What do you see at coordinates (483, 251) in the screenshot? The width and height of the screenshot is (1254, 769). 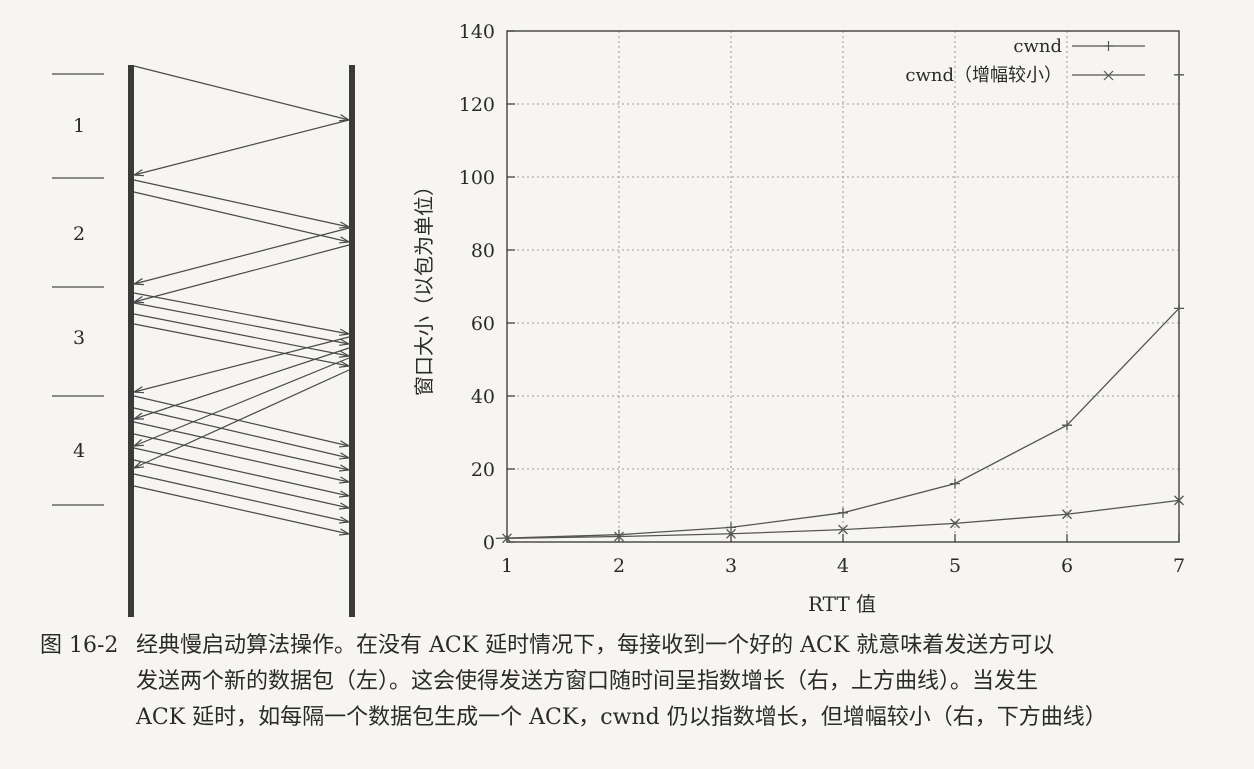 I see `y-tick-label: 80` at bounding box center [483, 251].